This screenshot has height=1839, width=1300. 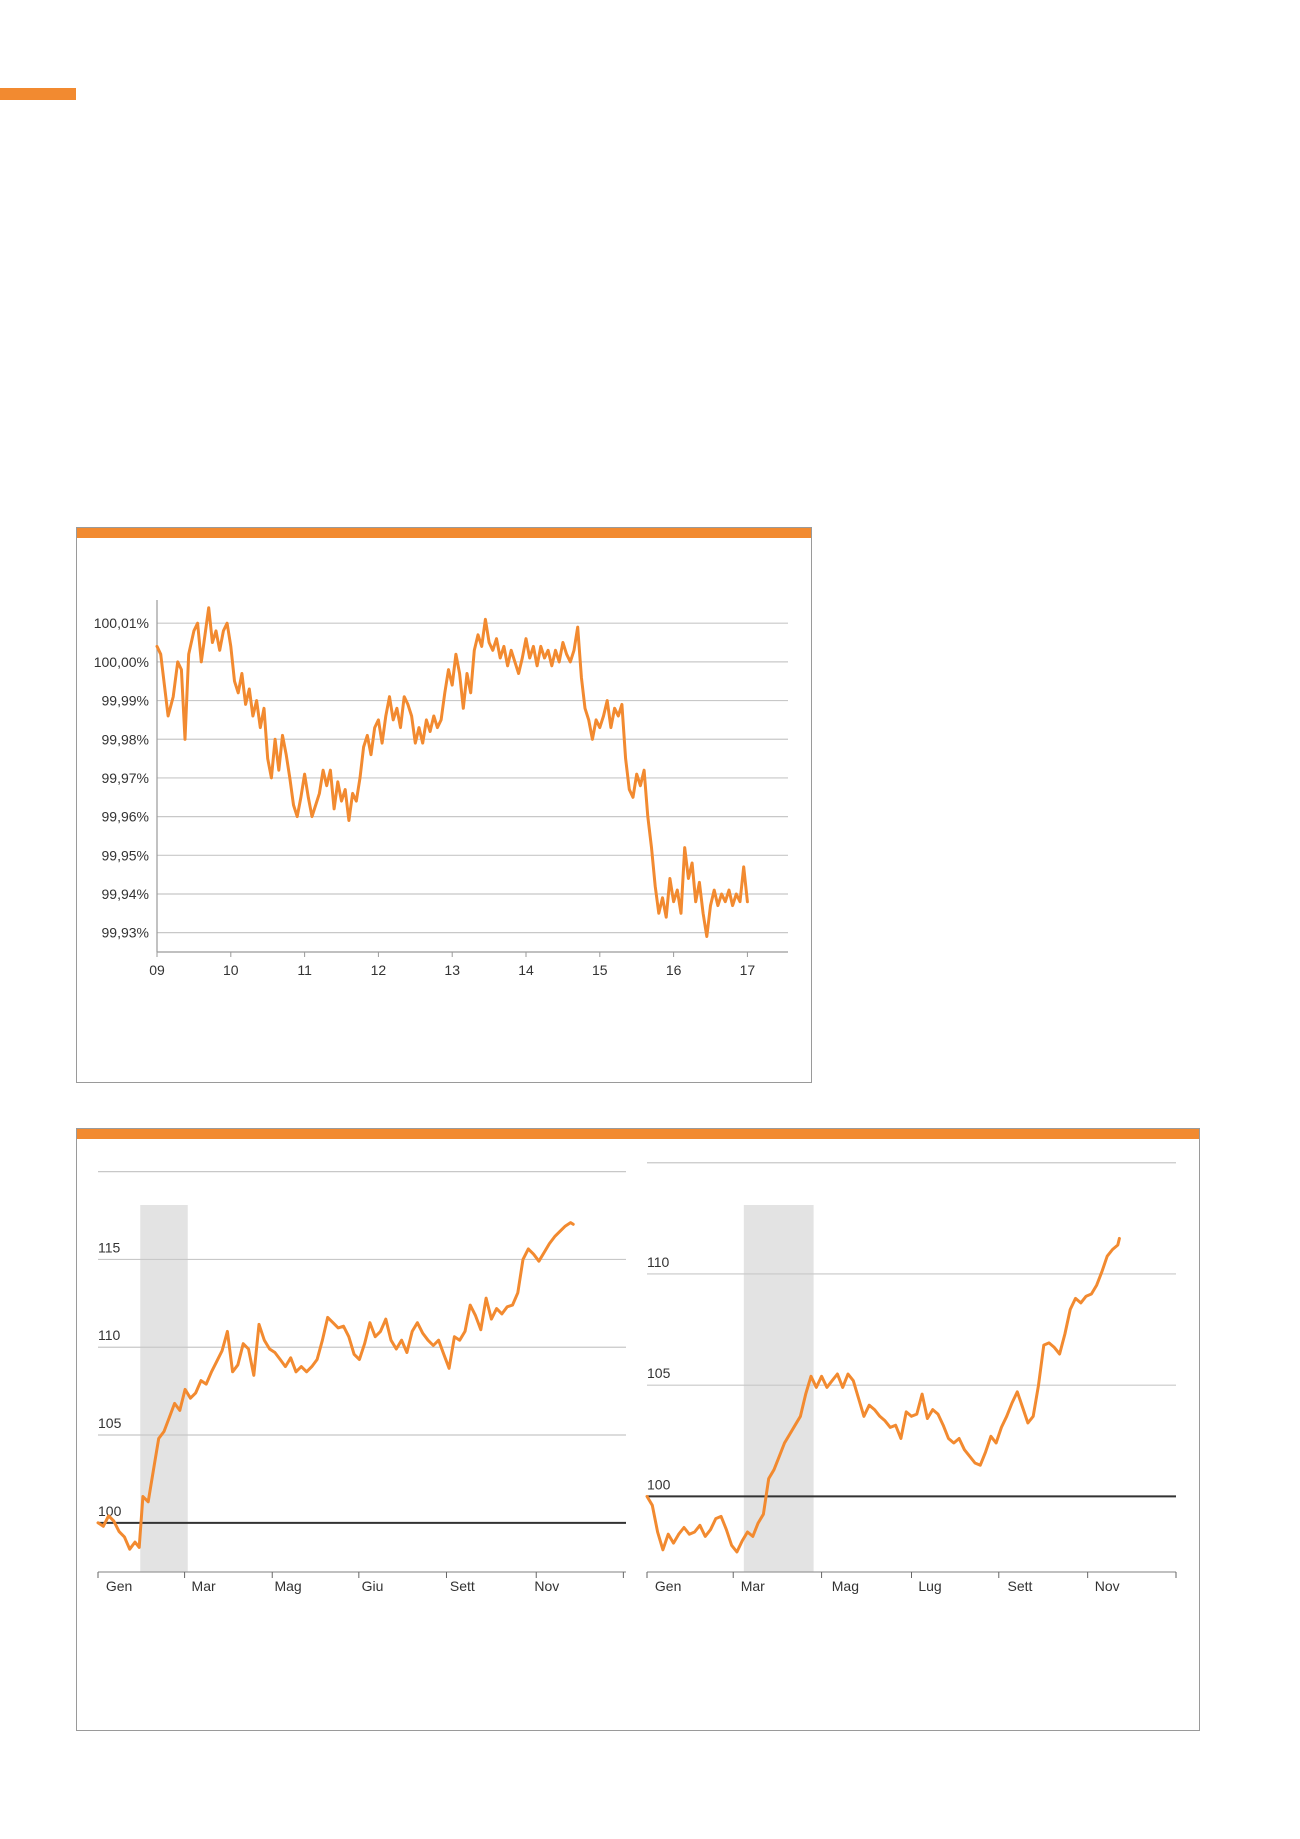 What do you see at coordinates (304, 970) in the screenshot?
I see `x-tick-label: 11` at bounding box center [304, 970].